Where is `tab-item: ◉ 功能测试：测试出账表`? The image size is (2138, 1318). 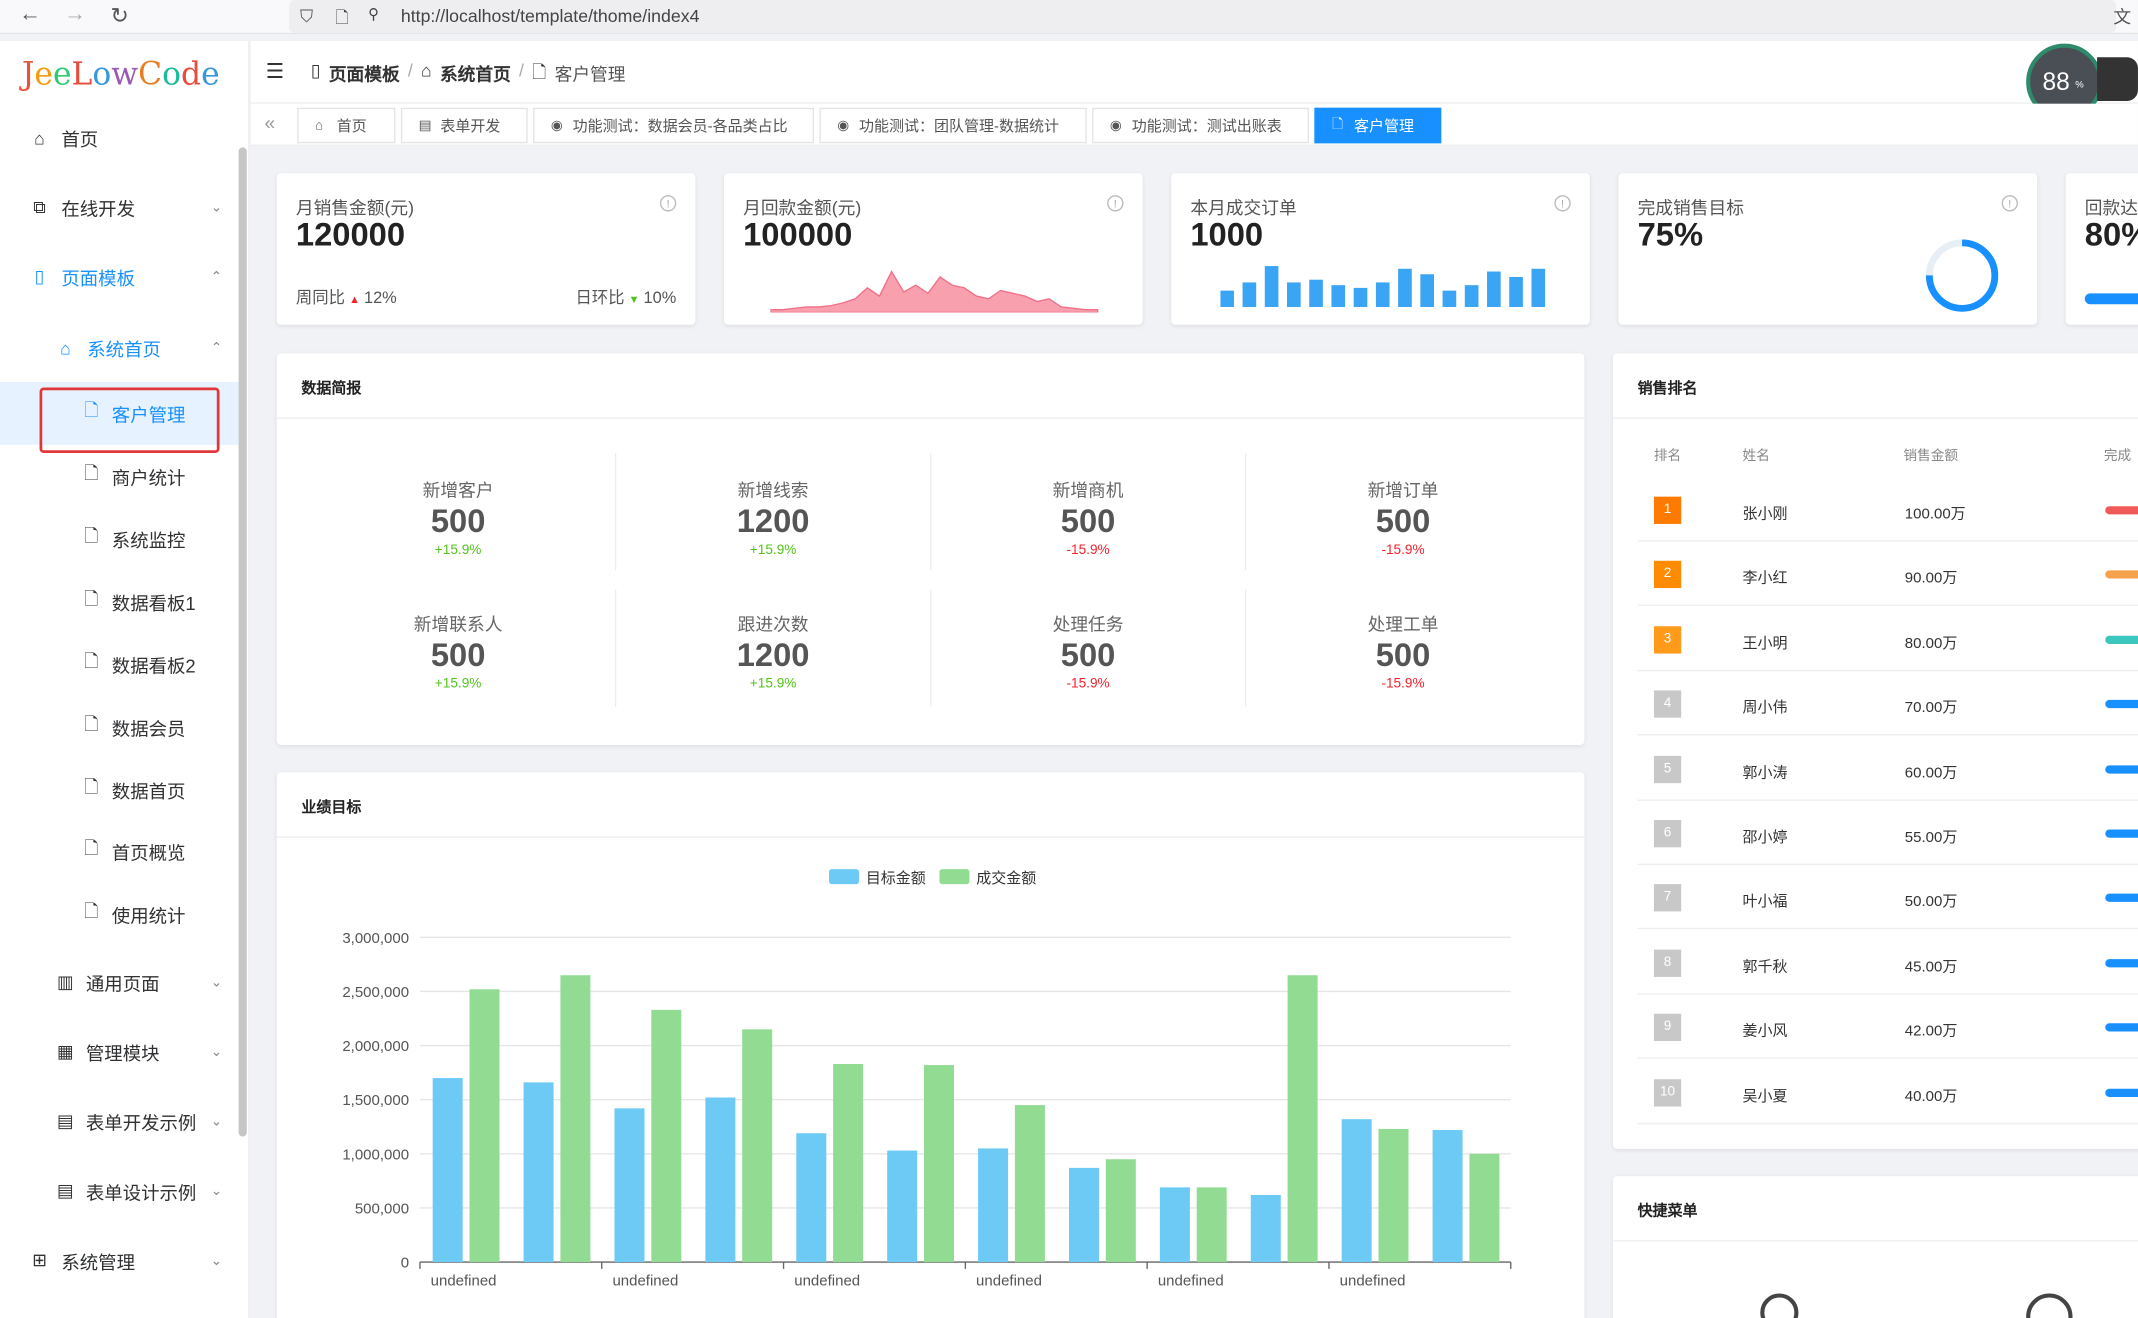
tab-item: ◉ 功能测试：测试出账表 is located at coordinates (1200, 125).